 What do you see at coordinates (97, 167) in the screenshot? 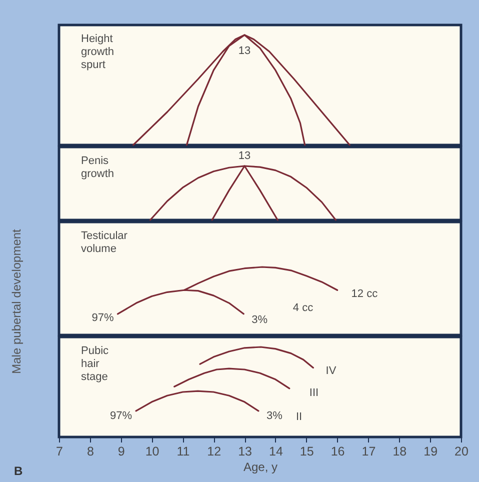
I see `chart-title: Penis growth` at bounding box center [97, 167].